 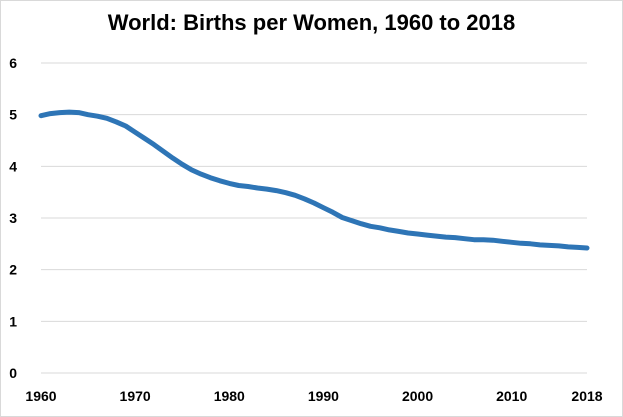 What do you see at coordinates (40, 396) in the screenshot?
I see `x-tick-label: 1960` at bounding box center [40, 396].